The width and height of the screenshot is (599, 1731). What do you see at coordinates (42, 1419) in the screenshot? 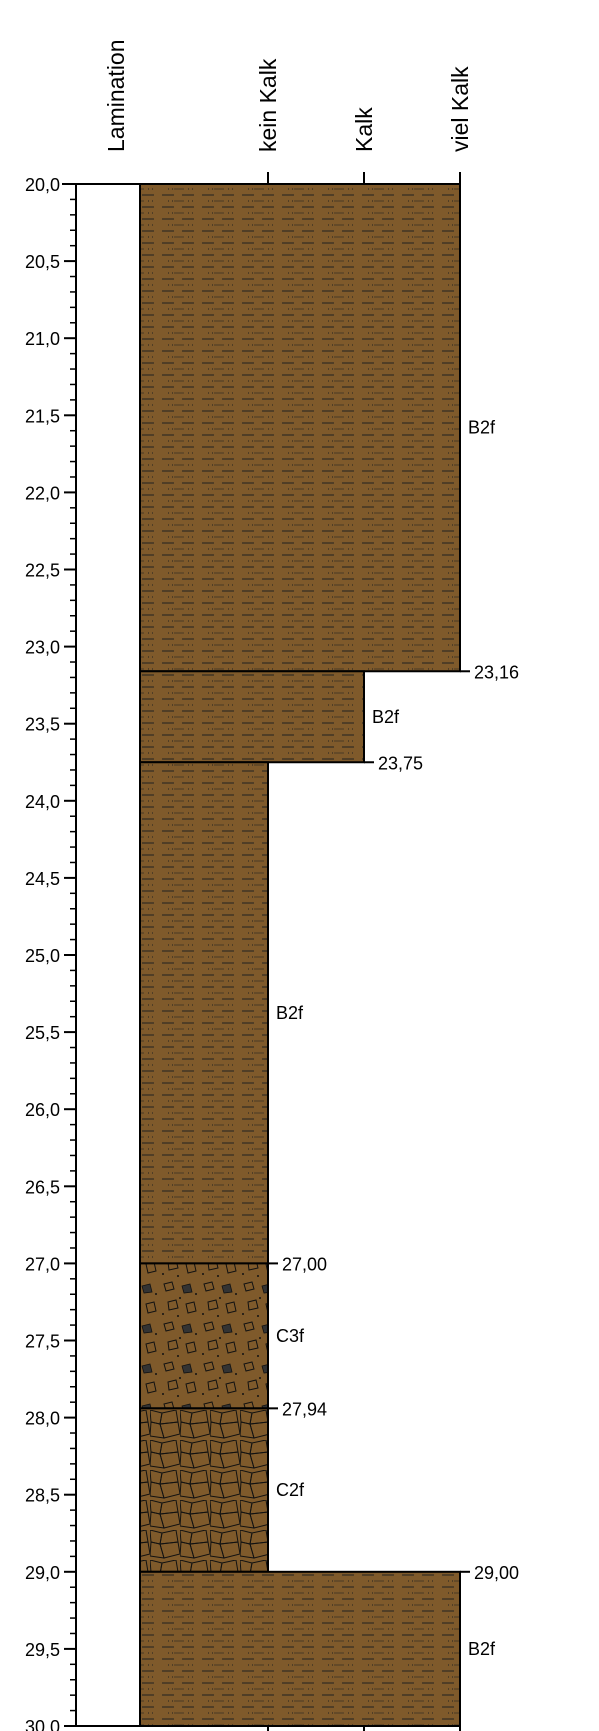
I see `y-tick-label: 28,0` at bounding box center [42, 1419].